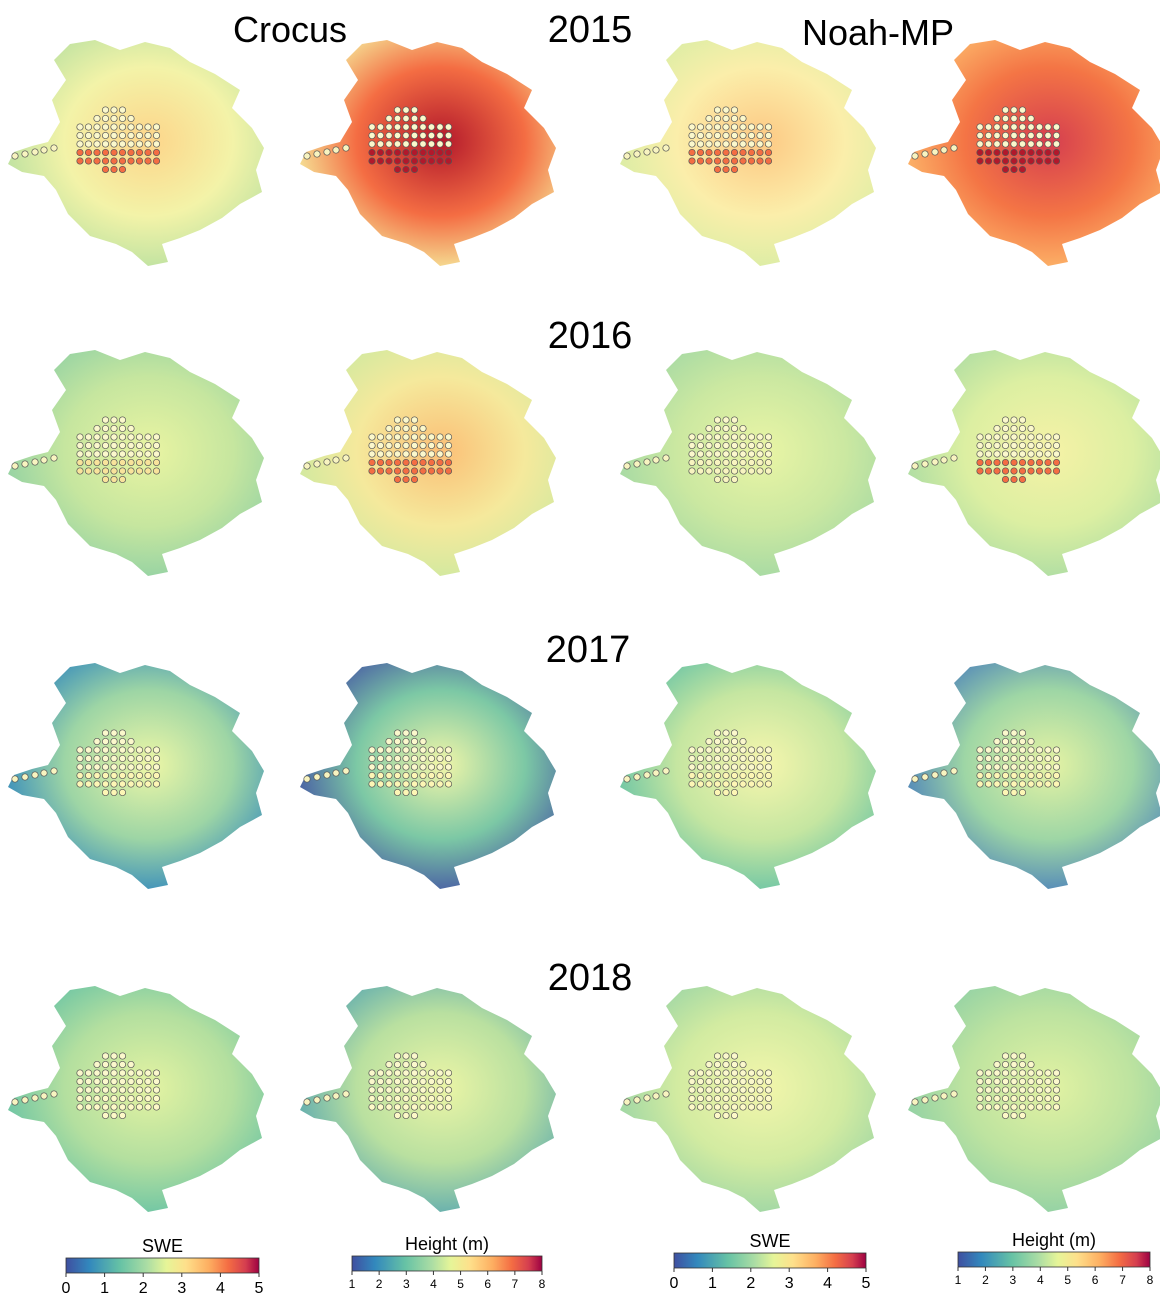  Describe the element at coordinates (590, 30) in the screenshot. I see `year-label: 2015` at that location.